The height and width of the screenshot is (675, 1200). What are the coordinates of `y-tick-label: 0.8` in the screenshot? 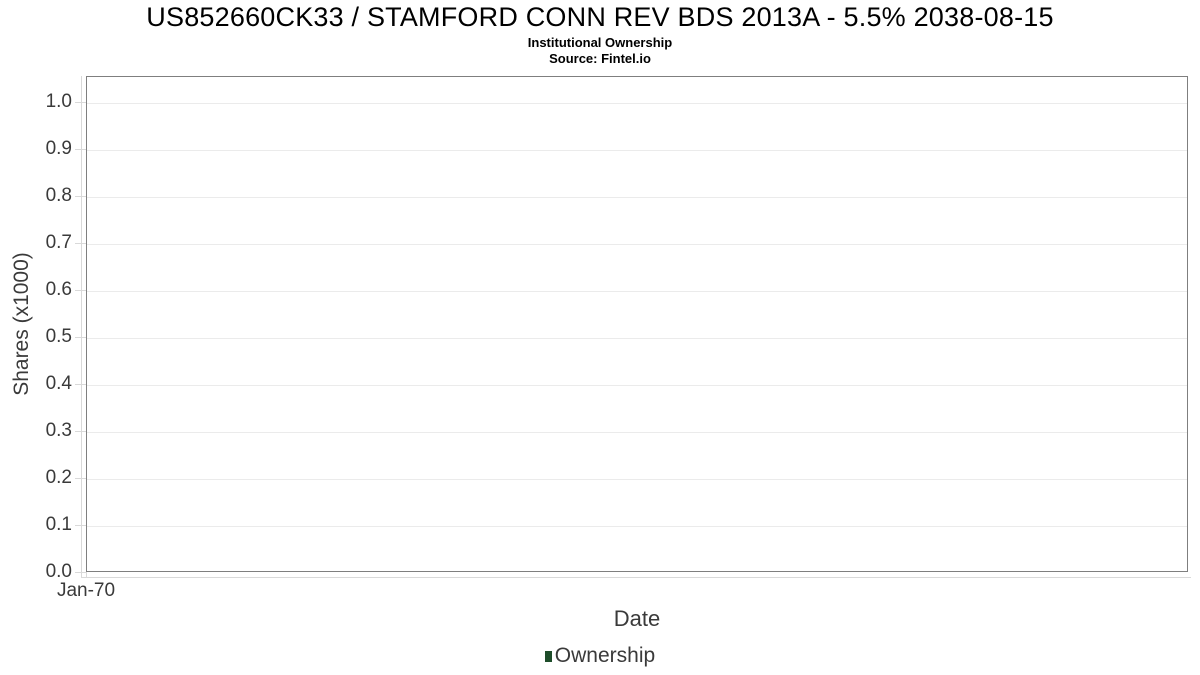 It's located at (58, 195).